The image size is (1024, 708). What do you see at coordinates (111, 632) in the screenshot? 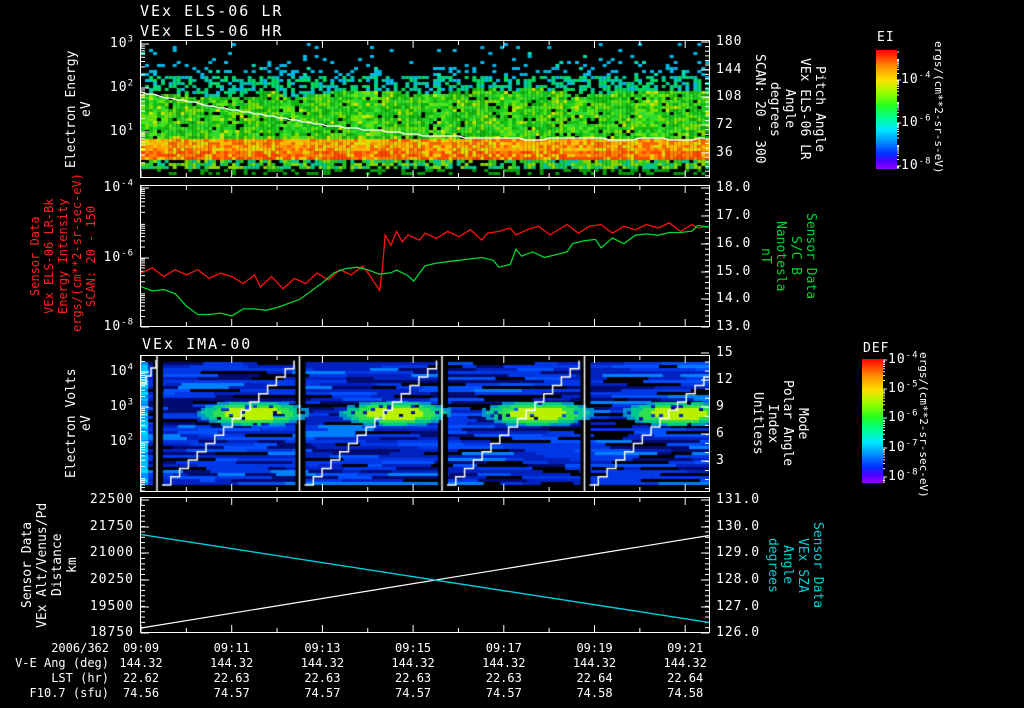
I see `axis-tick-label: 18750` at bounding box center [111, 632].